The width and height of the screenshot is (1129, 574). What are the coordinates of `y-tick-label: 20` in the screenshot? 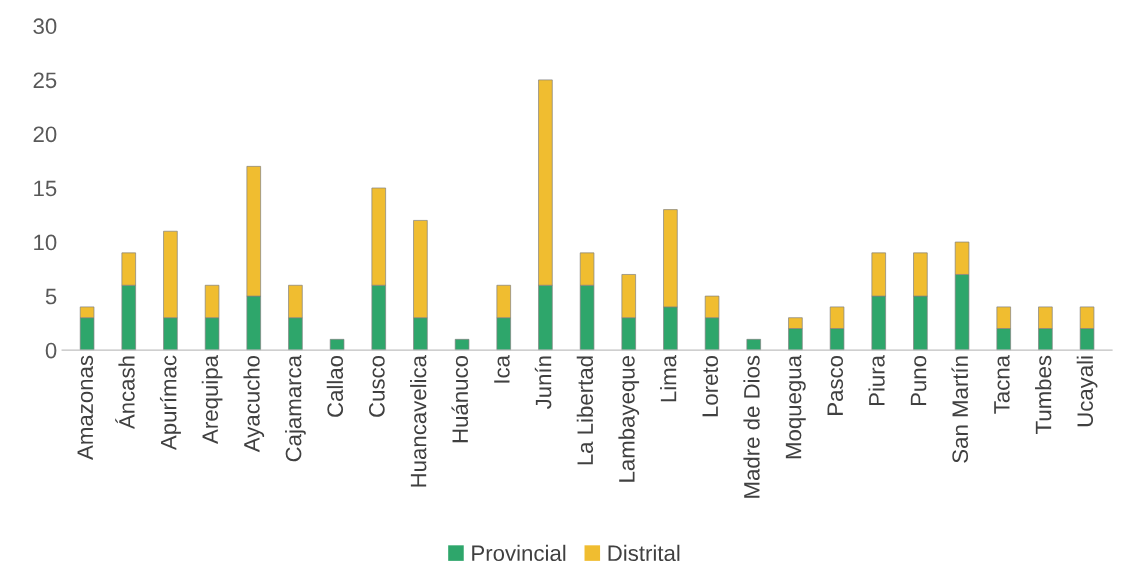 It's located at (45, 134).